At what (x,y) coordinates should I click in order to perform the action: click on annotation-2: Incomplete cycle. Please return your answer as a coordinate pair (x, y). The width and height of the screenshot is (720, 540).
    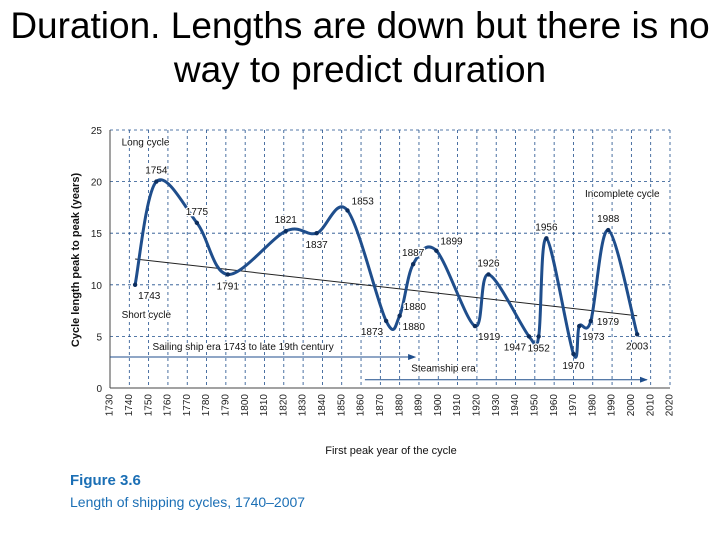
    Looking at the image, I should click on (622, 194).